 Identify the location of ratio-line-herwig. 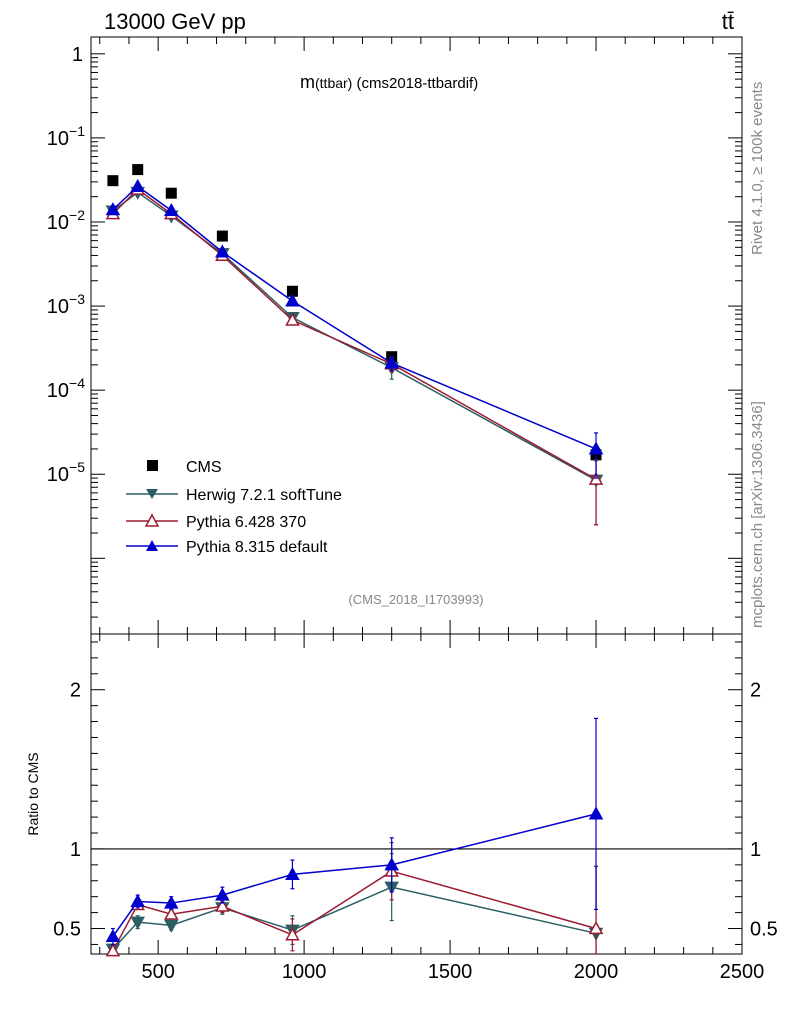
(354, 918).